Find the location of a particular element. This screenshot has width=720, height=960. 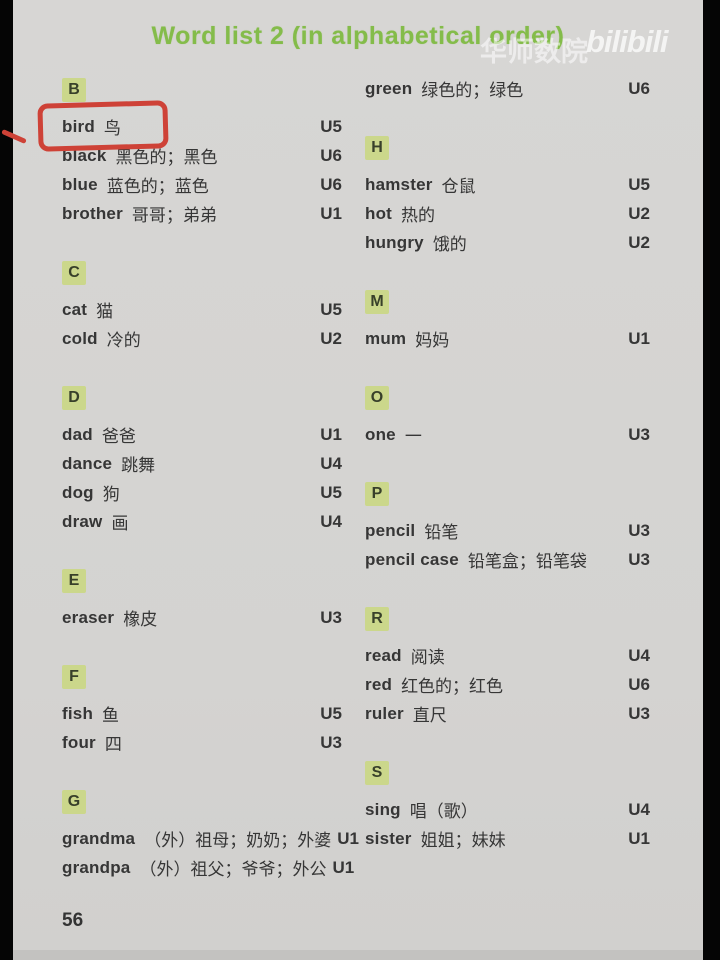

letterbox-left is located at coordinates (6, 480).